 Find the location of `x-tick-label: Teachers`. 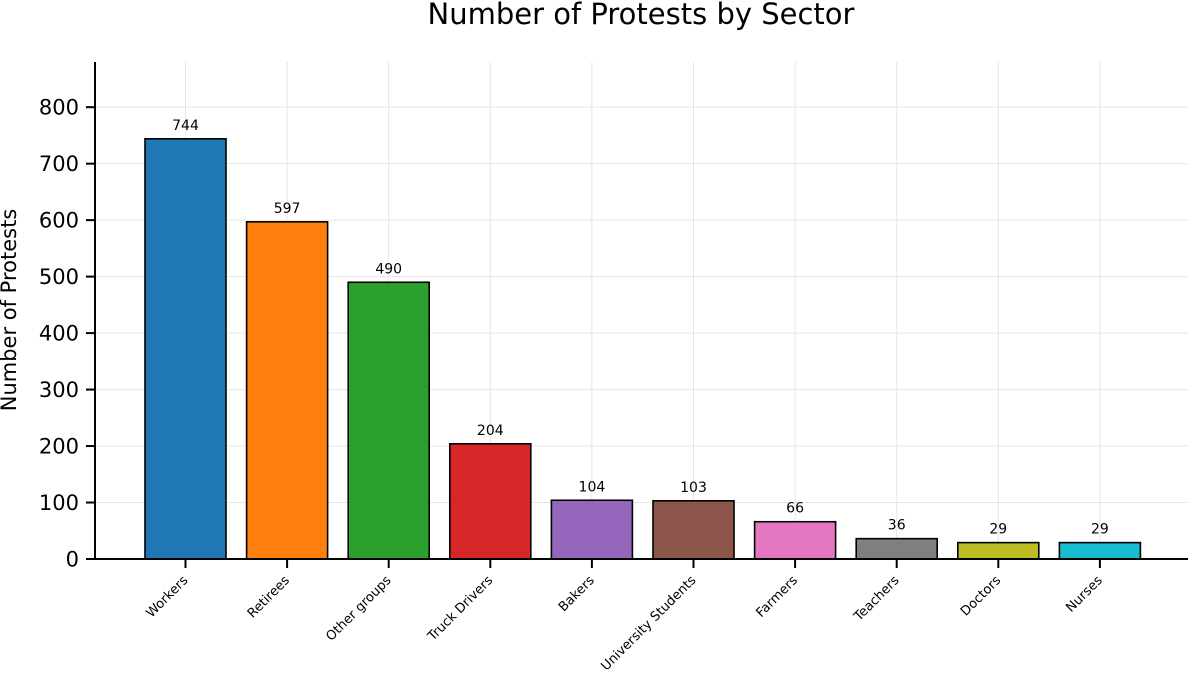

x-tick-label: Teachers is located at coordinates (877, 599).